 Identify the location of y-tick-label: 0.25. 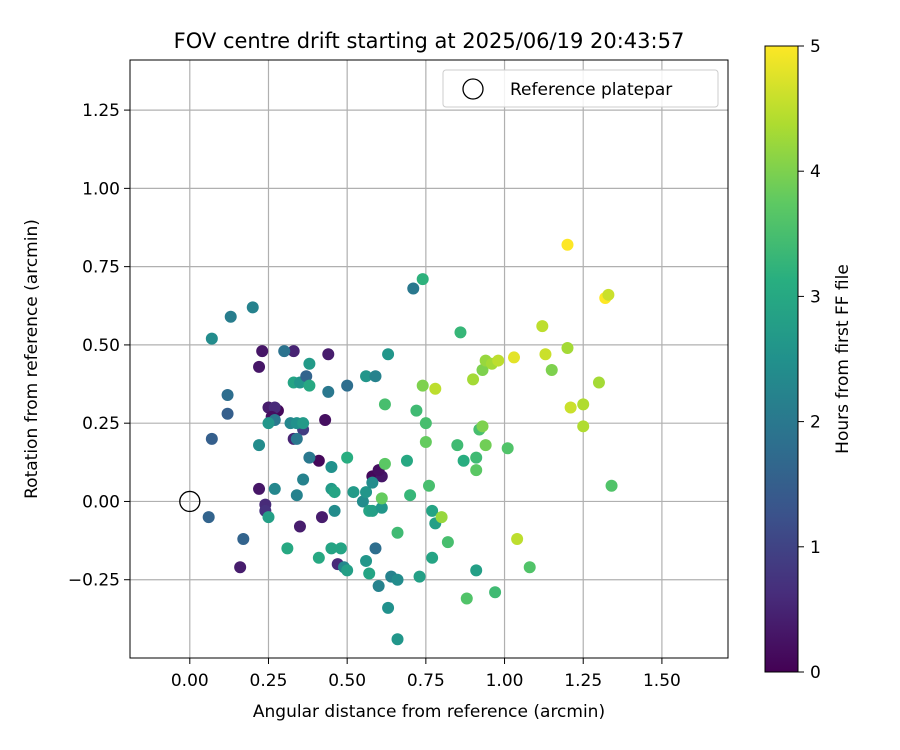
(101, 424).